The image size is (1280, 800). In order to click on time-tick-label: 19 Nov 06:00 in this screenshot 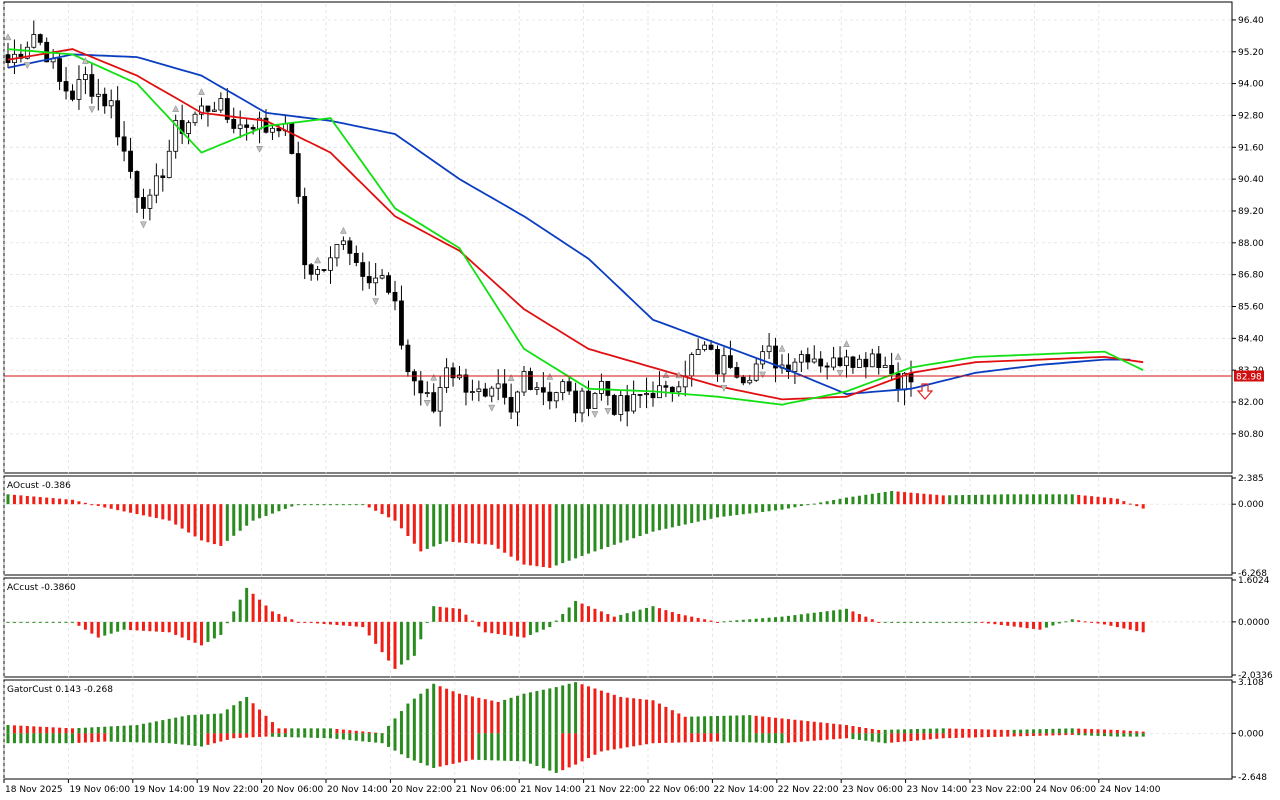, I will do `click(99, 790)`.